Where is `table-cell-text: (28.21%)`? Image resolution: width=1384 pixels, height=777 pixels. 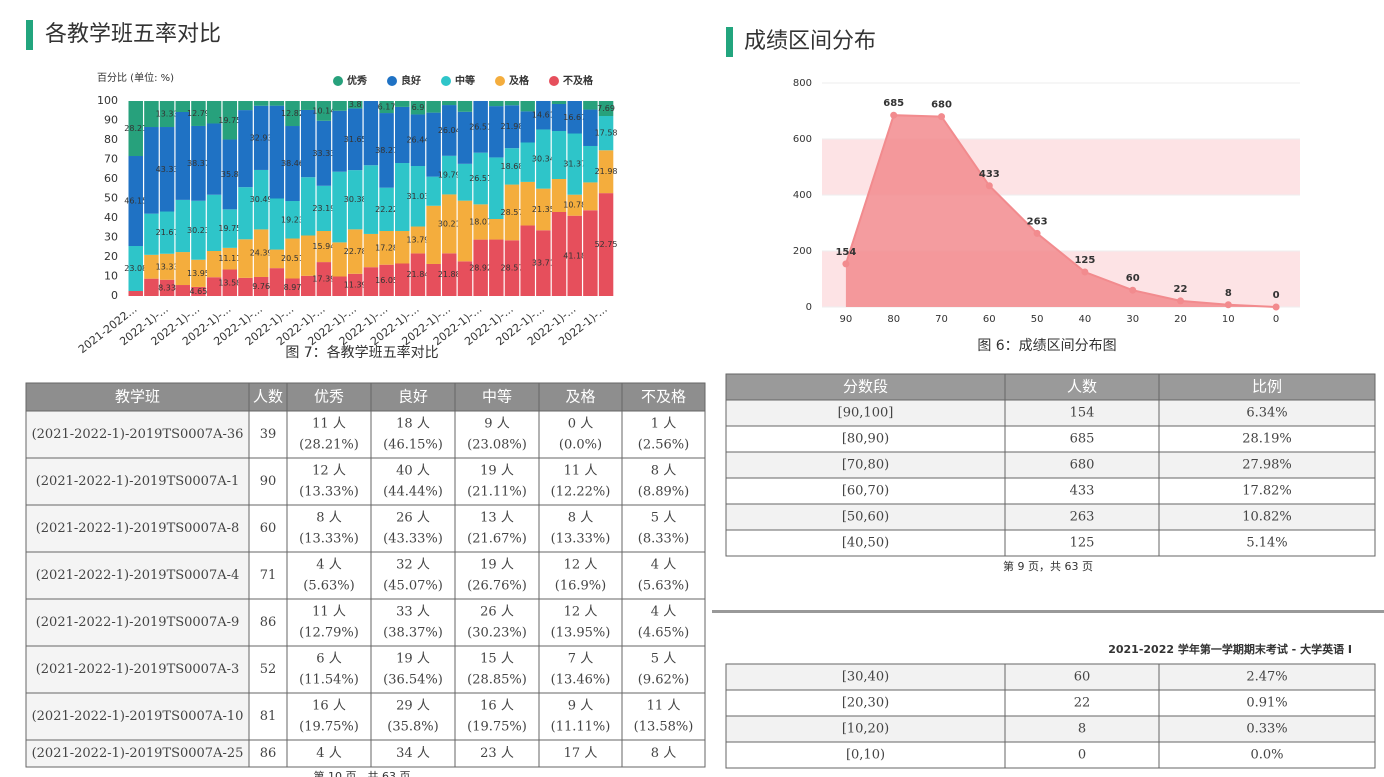
table-cell-text: (28.21%) is located at coordinates (329, 445).